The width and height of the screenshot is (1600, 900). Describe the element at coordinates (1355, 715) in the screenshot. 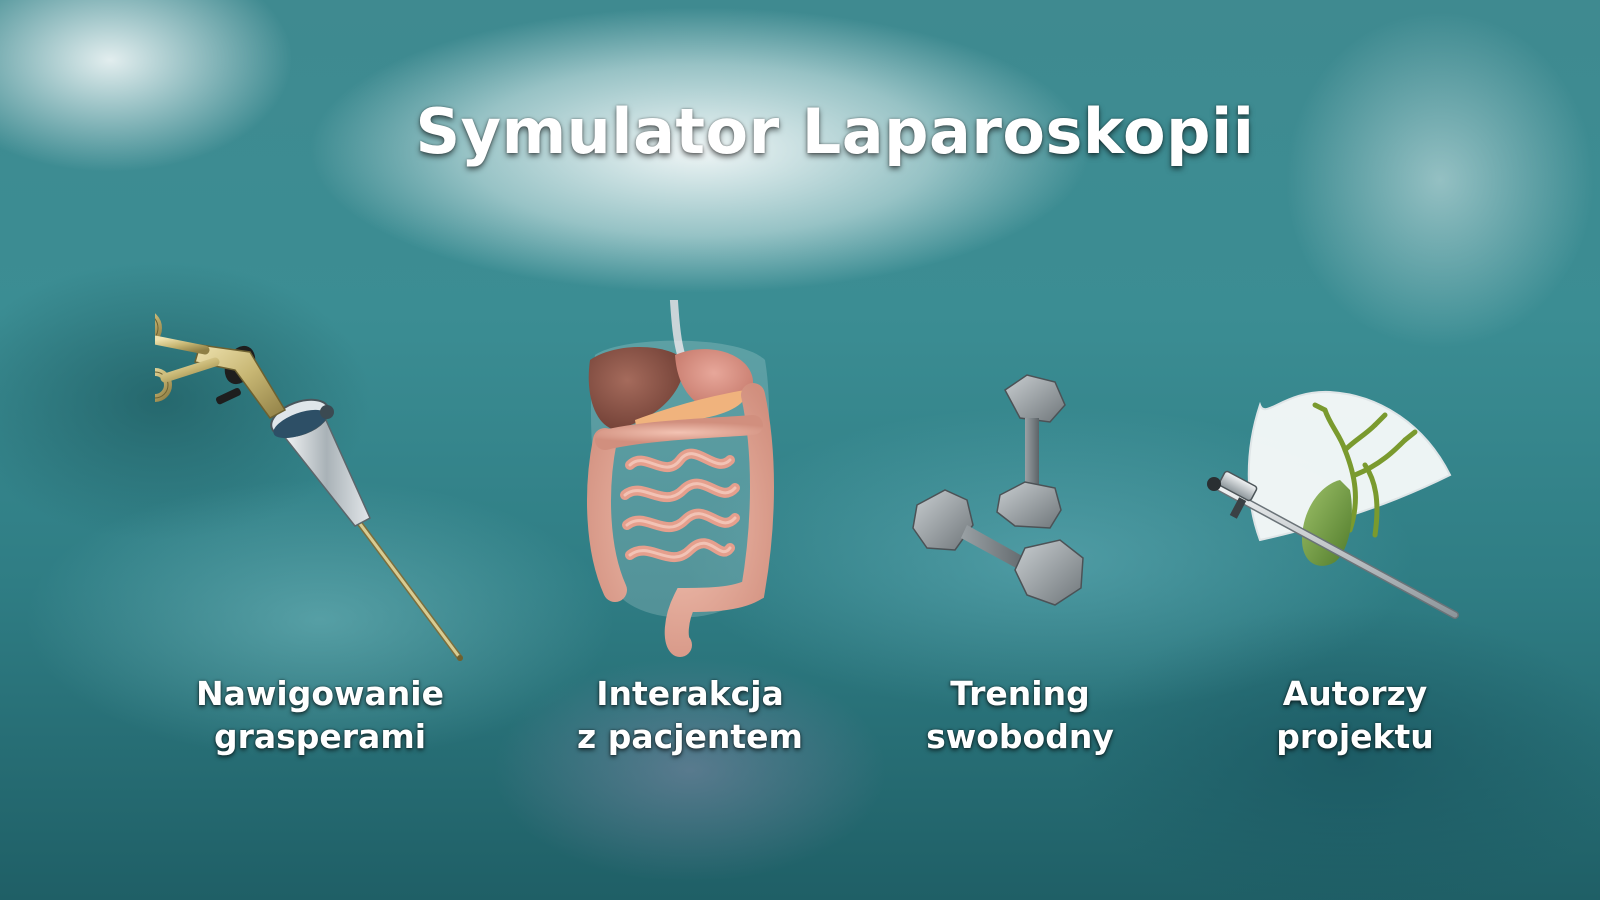

I see `menu-label-project-authors: Autorzy projektu` at that location.